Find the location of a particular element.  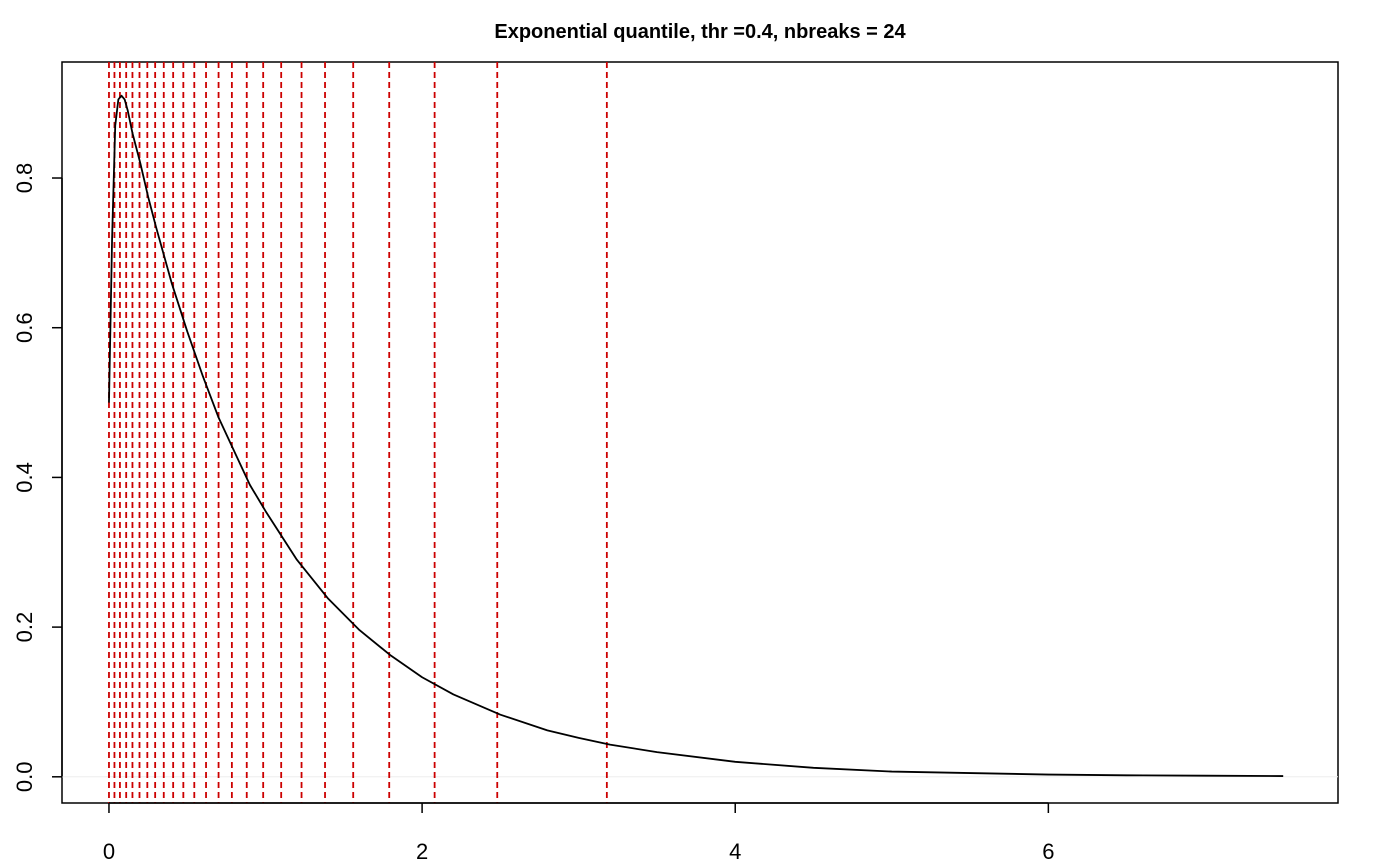

y-axis: 0.0 0.2 0.4 0.6 0.8 is located at coordinates (37, 478).